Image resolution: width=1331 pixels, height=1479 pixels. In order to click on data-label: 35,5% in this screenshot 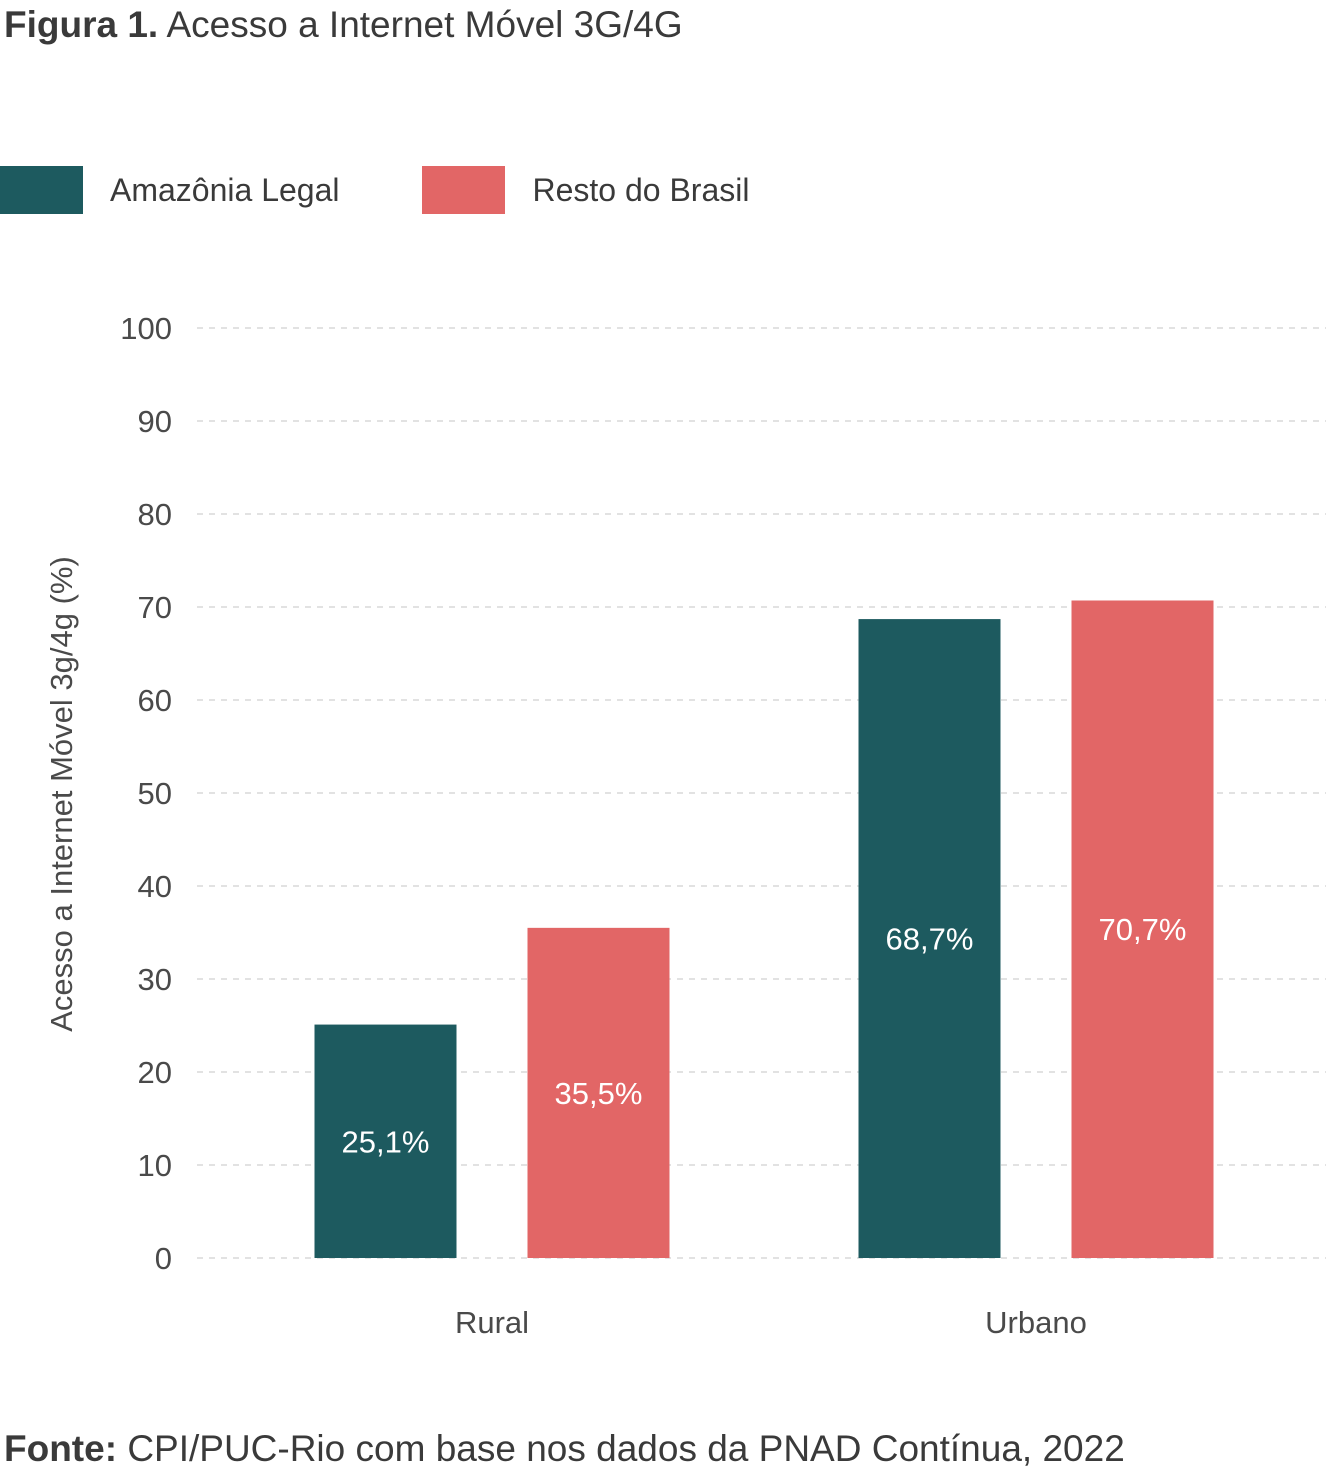, I will do `click(599, 1093)`.